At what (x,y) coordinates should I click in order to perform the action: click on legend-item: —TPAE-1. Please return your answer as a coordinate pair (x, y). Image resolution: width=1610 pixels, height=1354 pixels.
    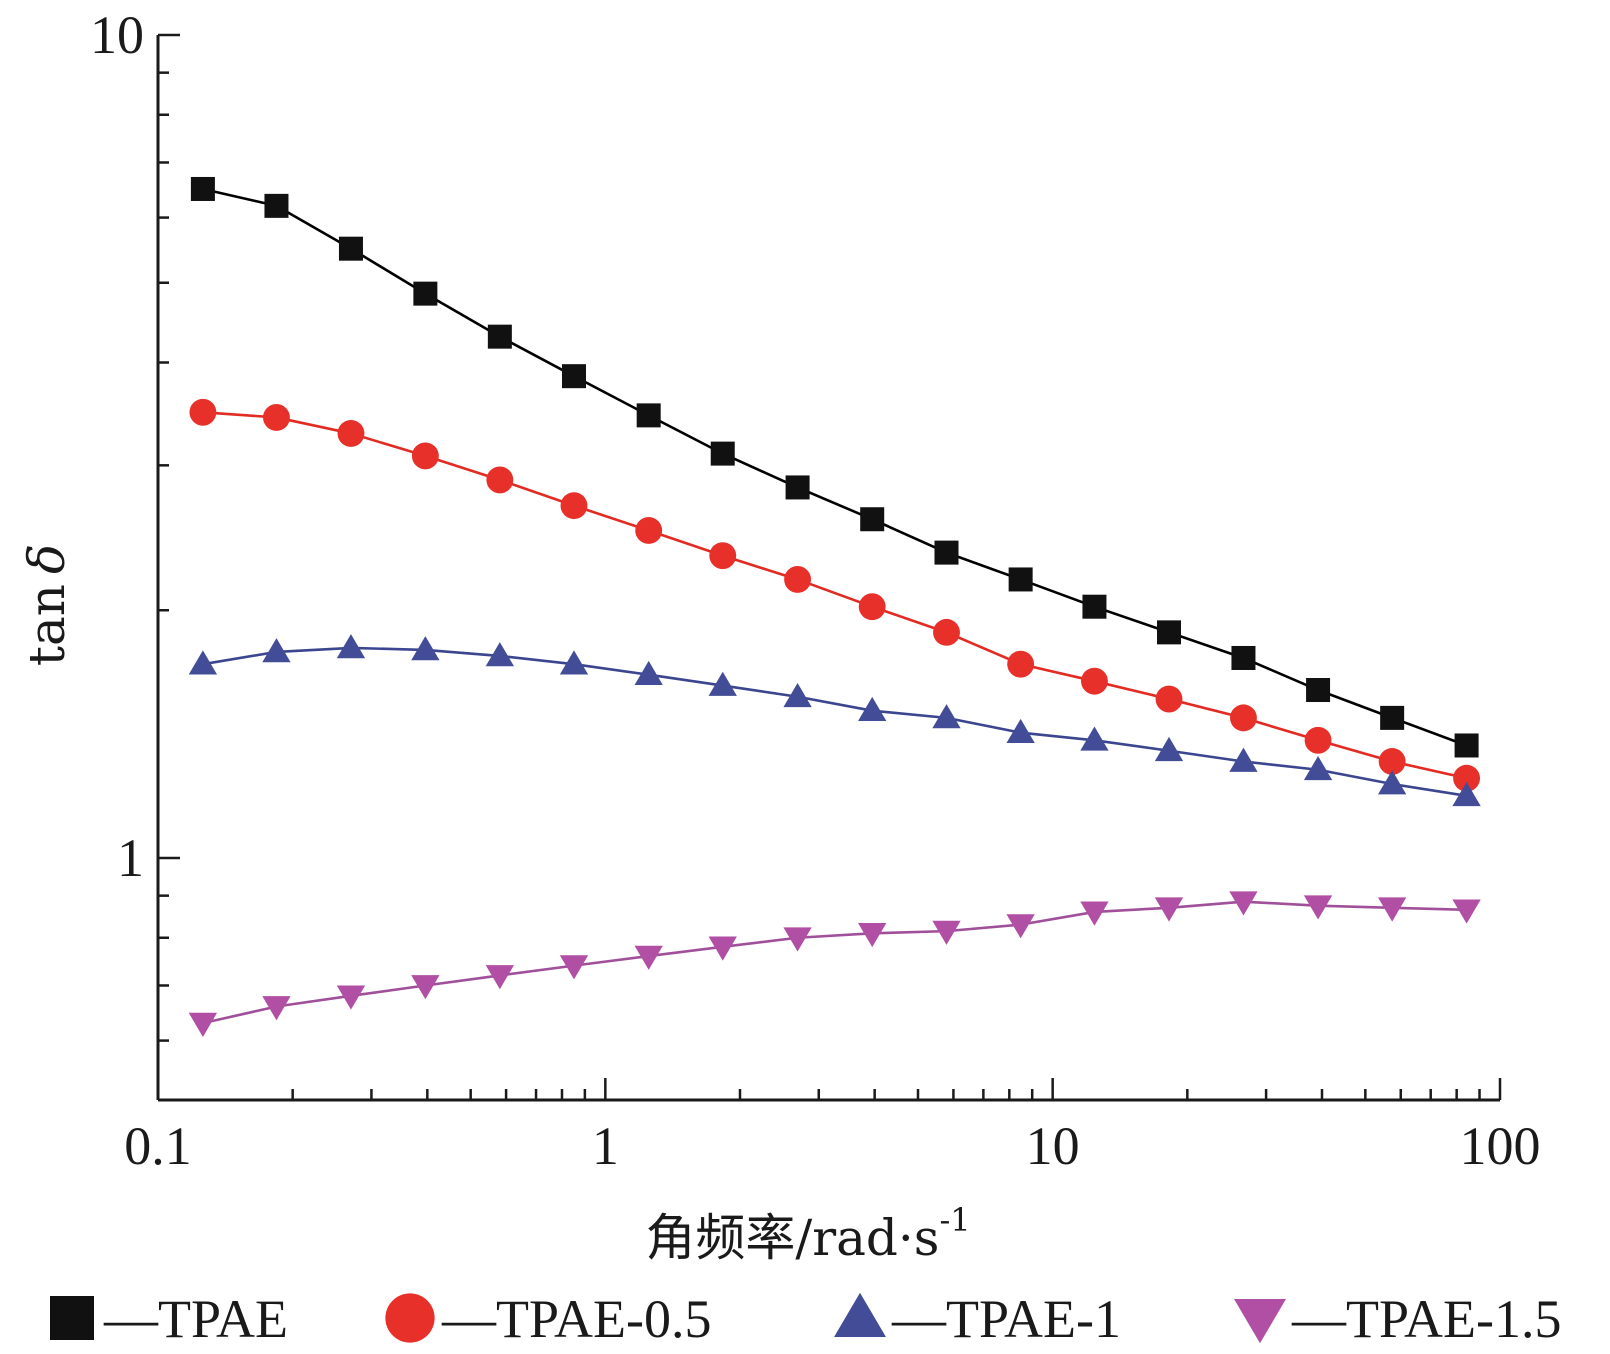
    Looking at the image, I should click on (977, 1319).